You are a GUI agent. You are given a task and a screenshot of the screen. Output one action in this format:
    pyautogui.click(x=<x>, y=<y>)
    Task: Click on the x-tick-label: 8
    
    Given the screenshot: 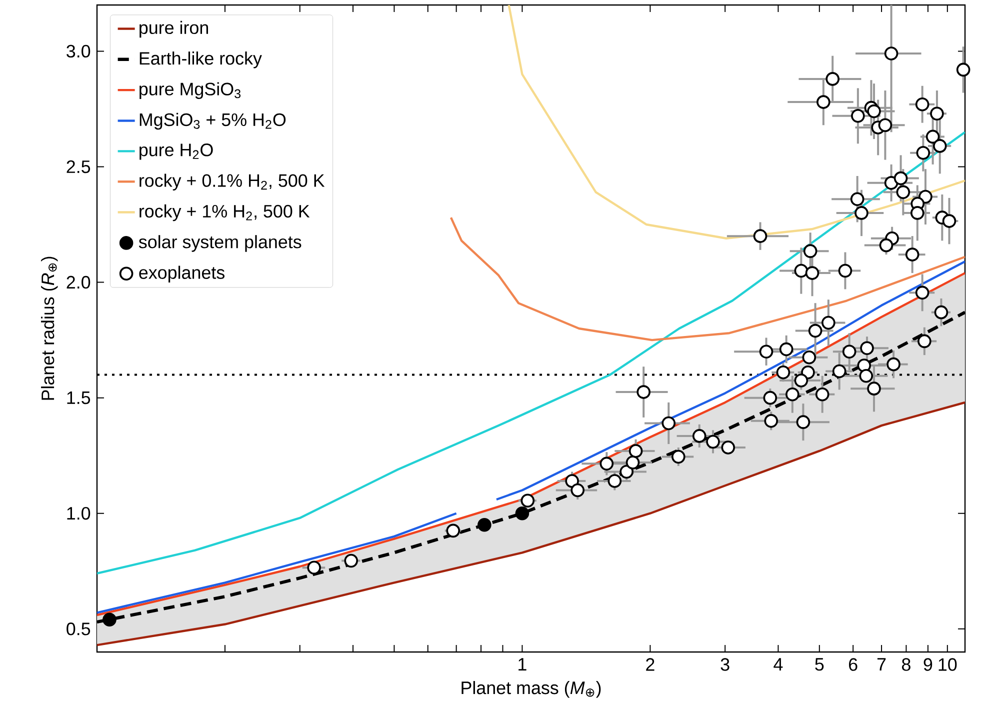 What is the action you would take?
    pyautogui.click(x=906, y=664)
    